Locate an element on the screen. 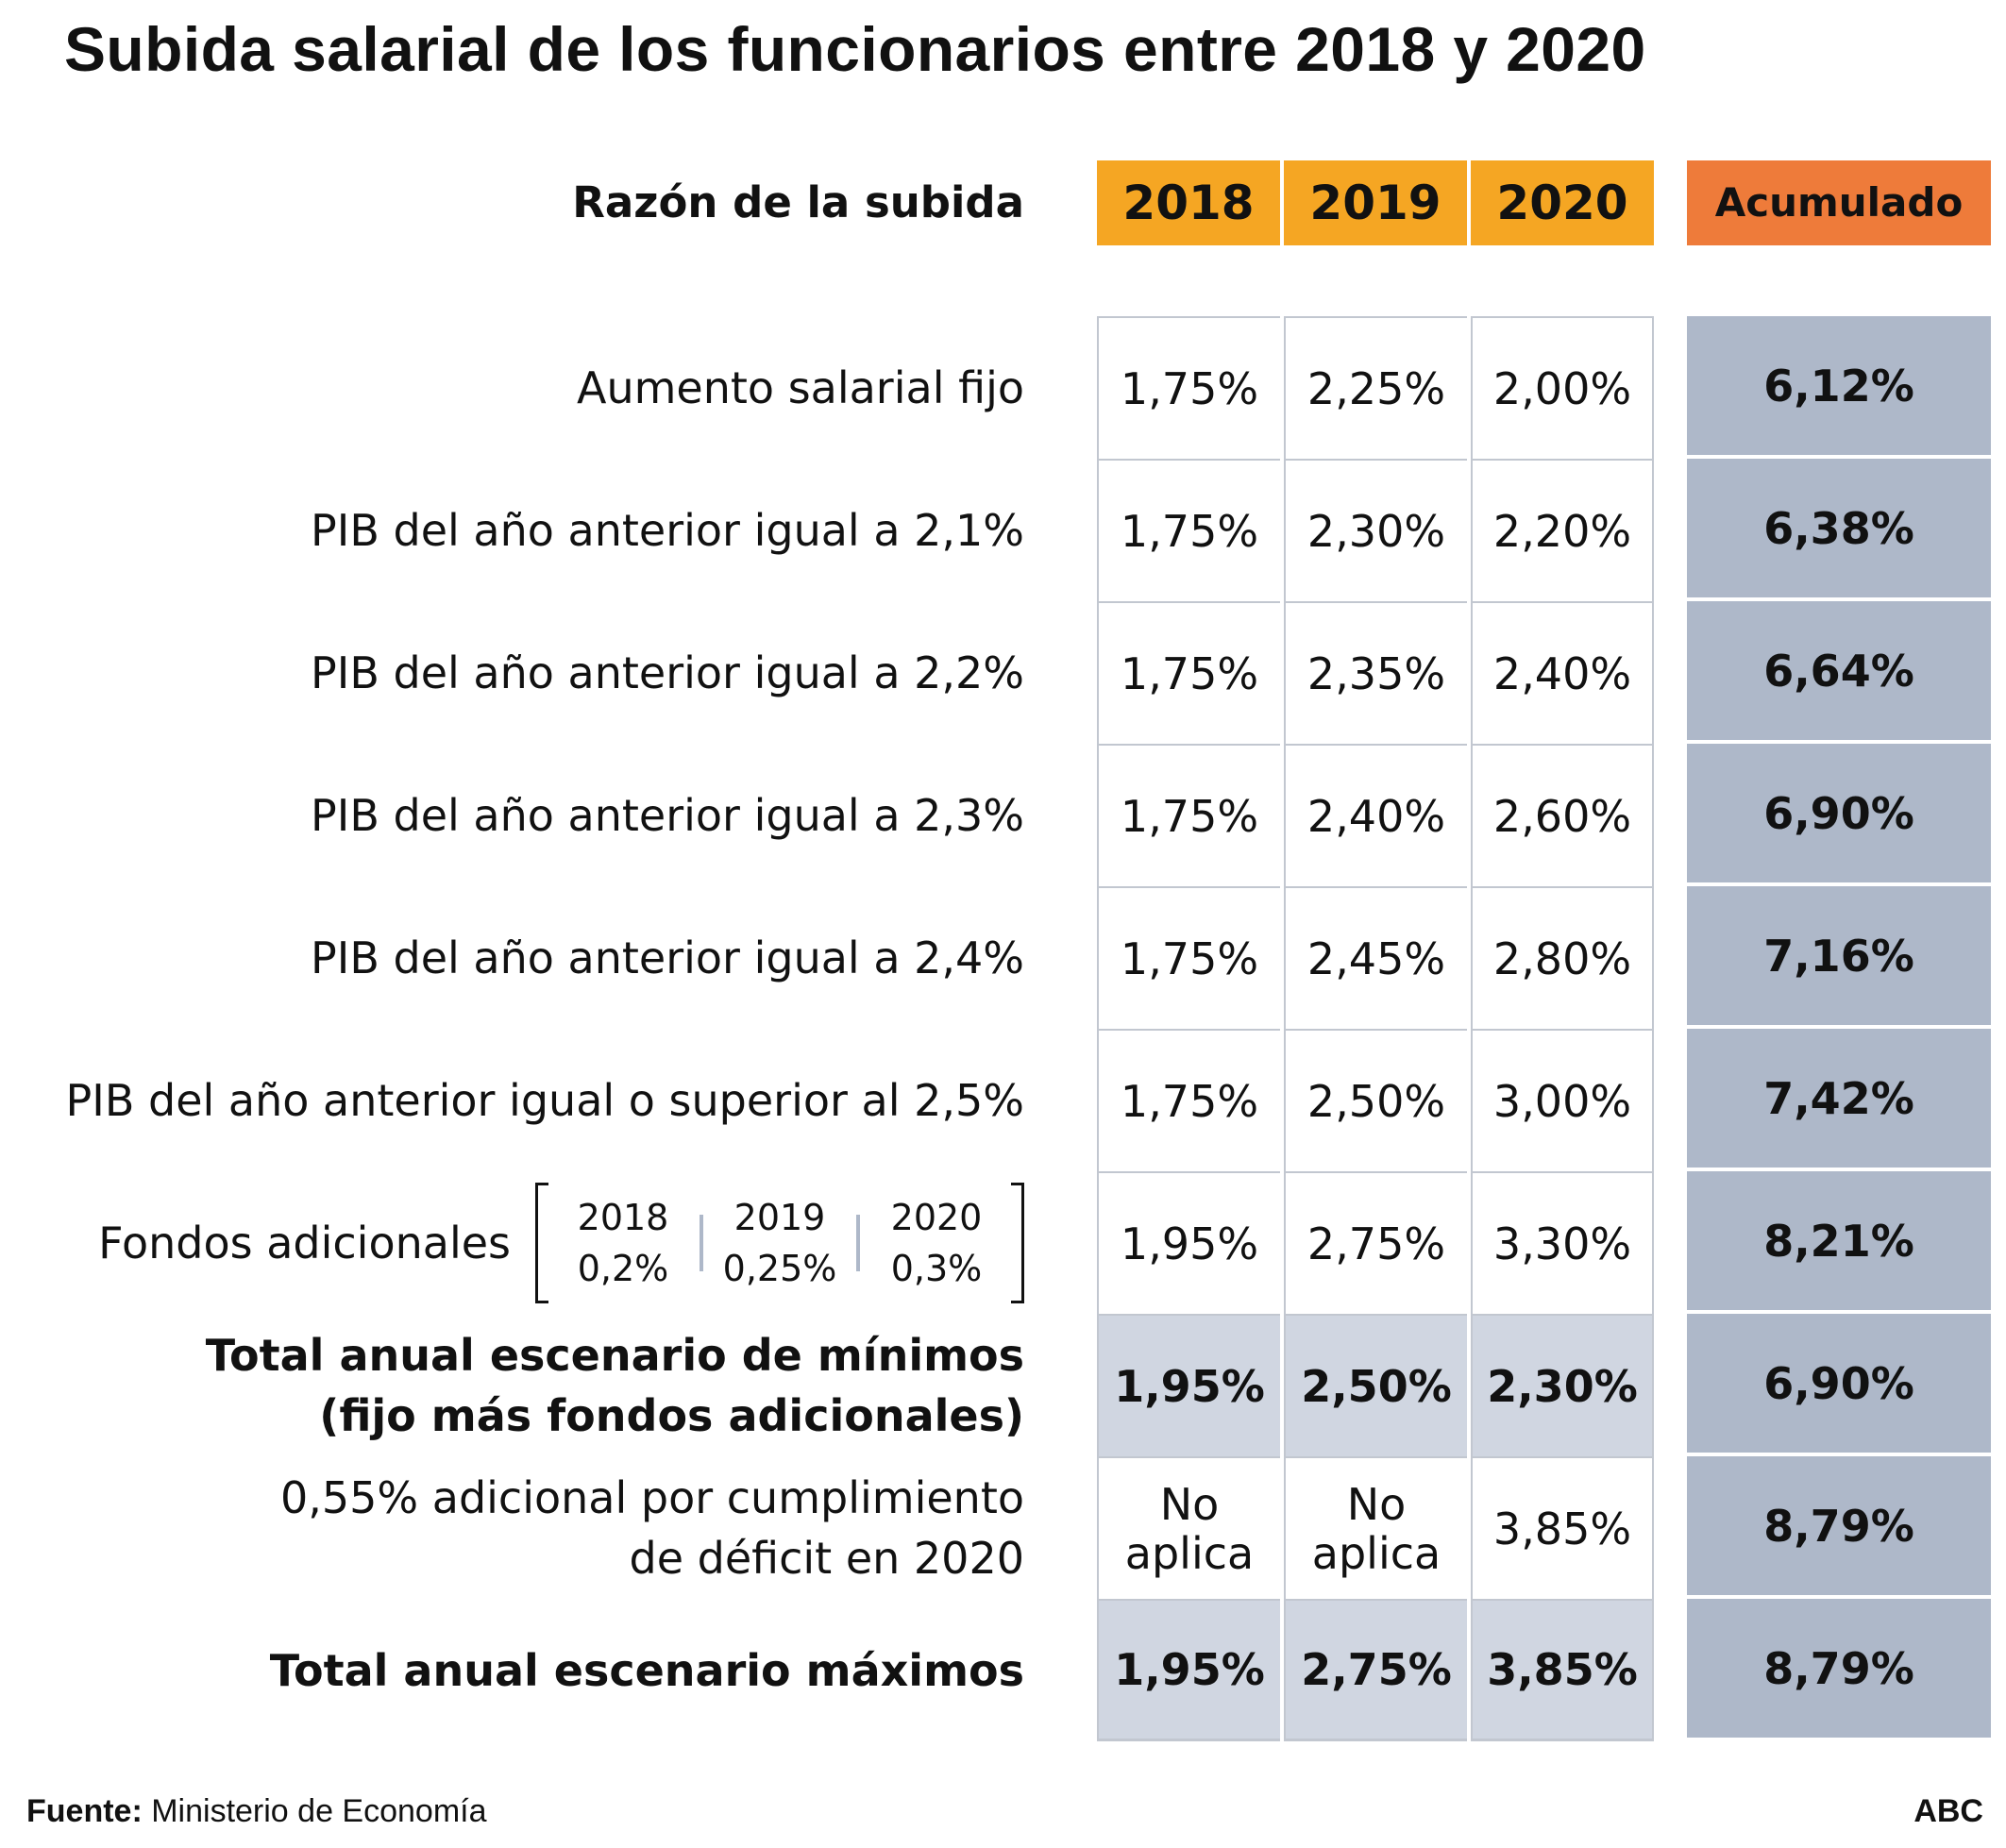 This screenshot has height=1848, width=2006. bracket-right is located at coordinates (1017, 1242).